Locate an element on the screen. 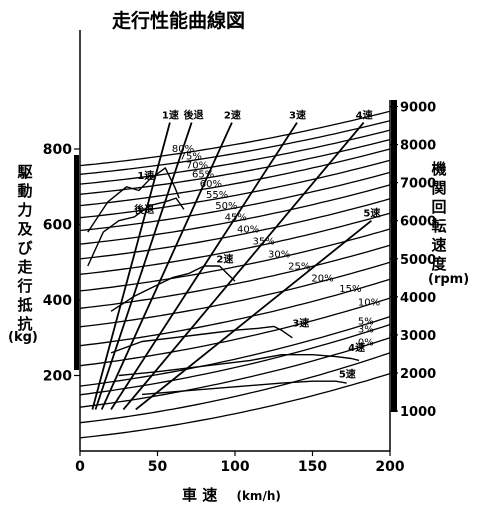  gear-line-label: 2速 is located at coordinates (232, 115).